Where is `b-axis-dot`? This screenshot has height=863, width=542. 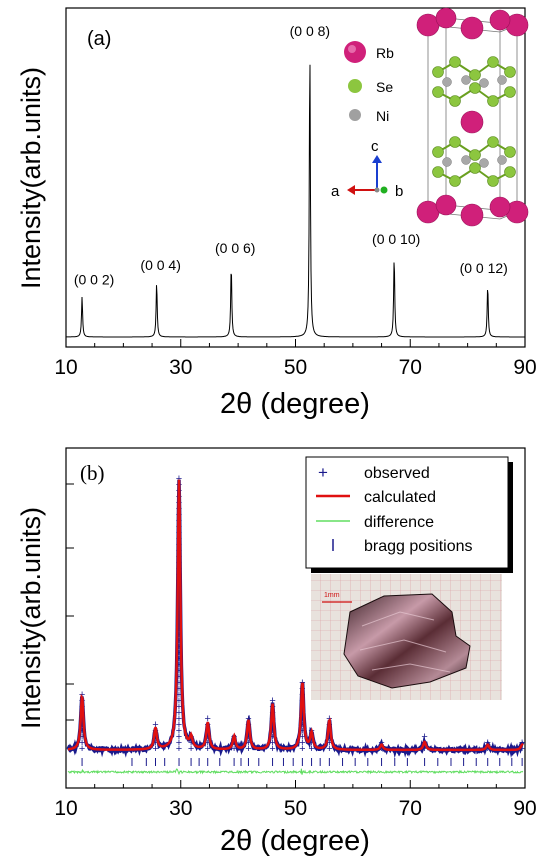
b-axis-dot is located at coordinates (384, 190).